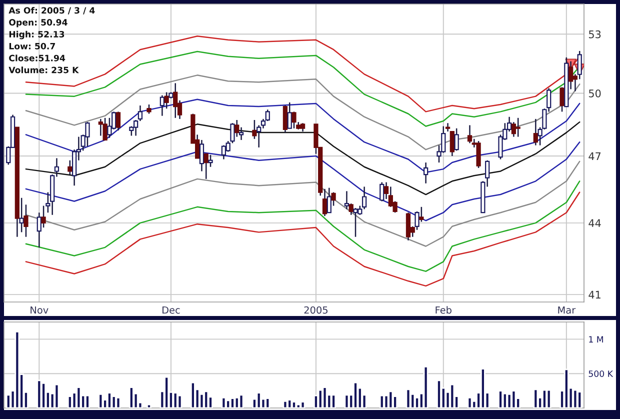  I want to click on annotation: Volume: 235 K, so click(43, 70).